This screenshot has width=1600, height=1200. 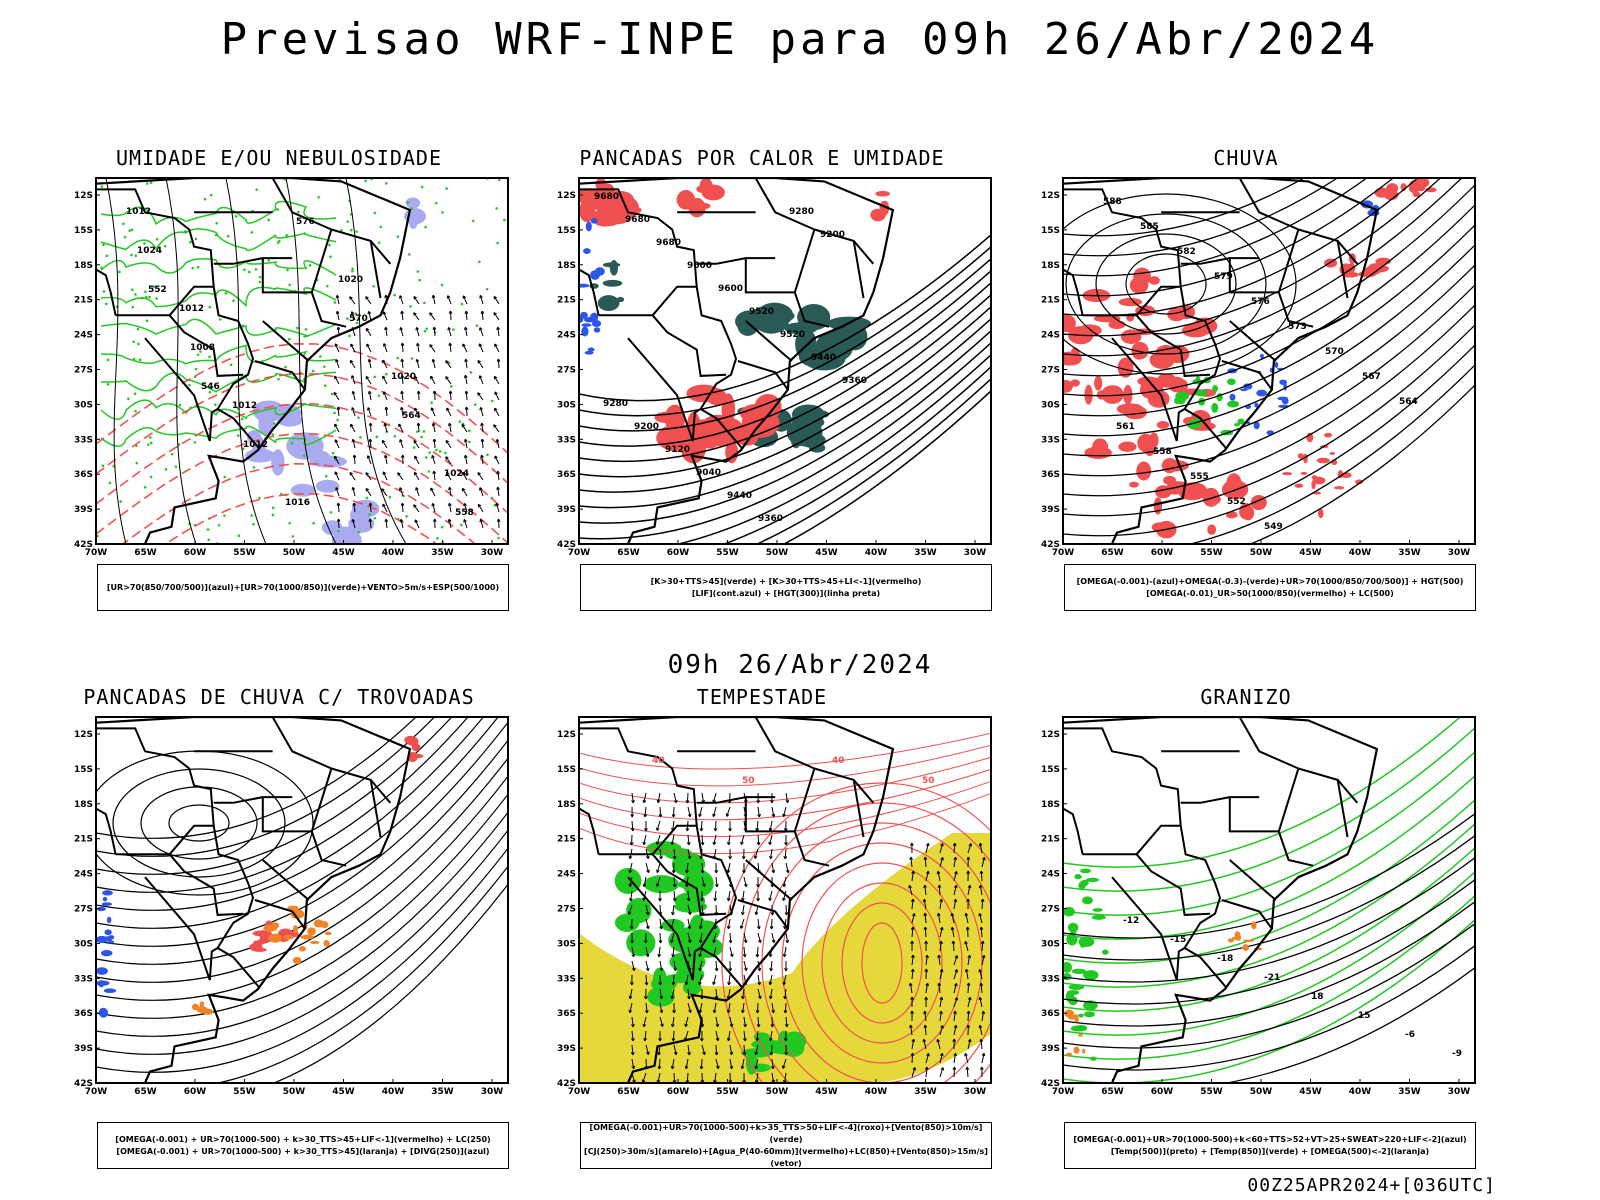 What do you see at coordinates (1076, 1050) in the screenshot?
I see `omega-orange-area` at bounding box center [1076, 1050].